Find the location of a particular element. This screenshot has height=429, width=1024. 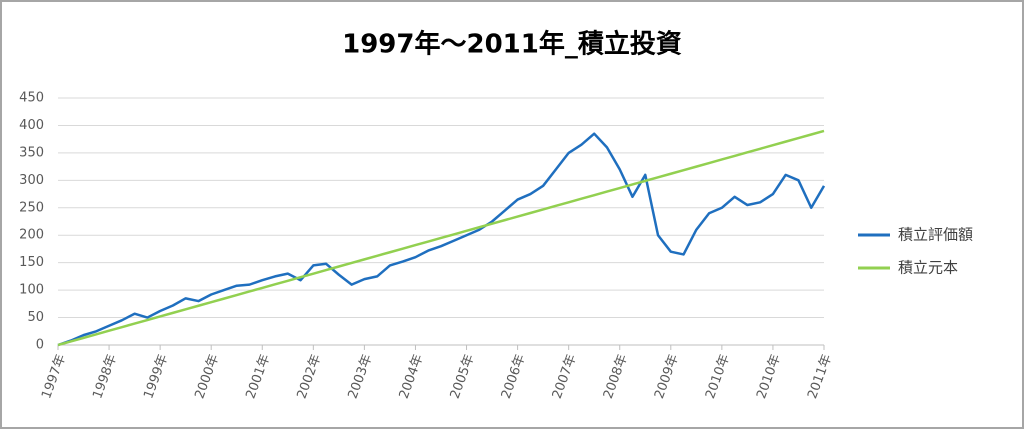

y-tick-label: 400 is located at coordinates (31, 125).